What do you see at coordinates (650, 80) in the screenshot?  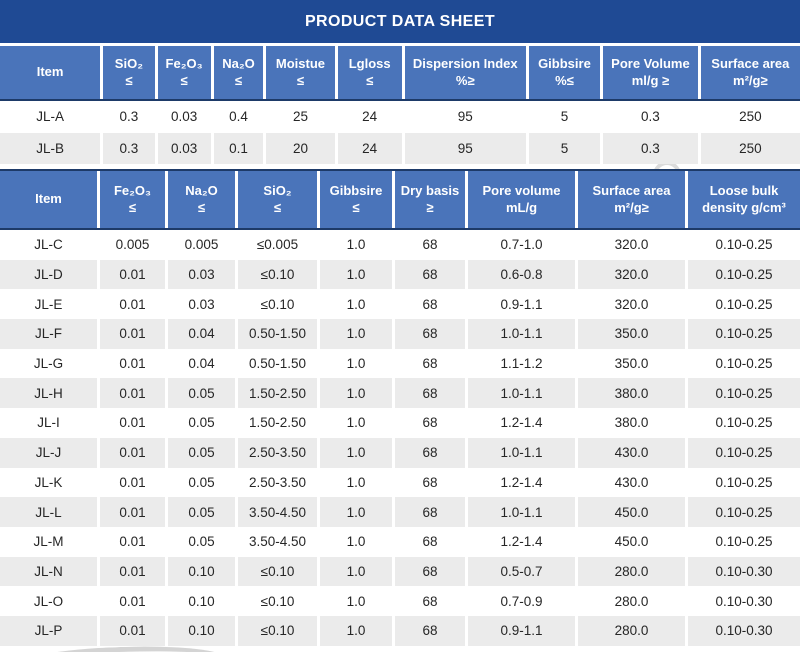 I see `column-constraint: ml/g ≥` at bounding box center [650, 80].